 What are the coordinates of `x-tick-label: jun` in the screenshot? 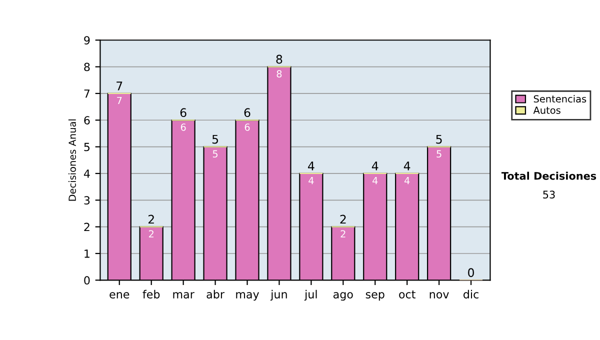 It's located at (278, 295).